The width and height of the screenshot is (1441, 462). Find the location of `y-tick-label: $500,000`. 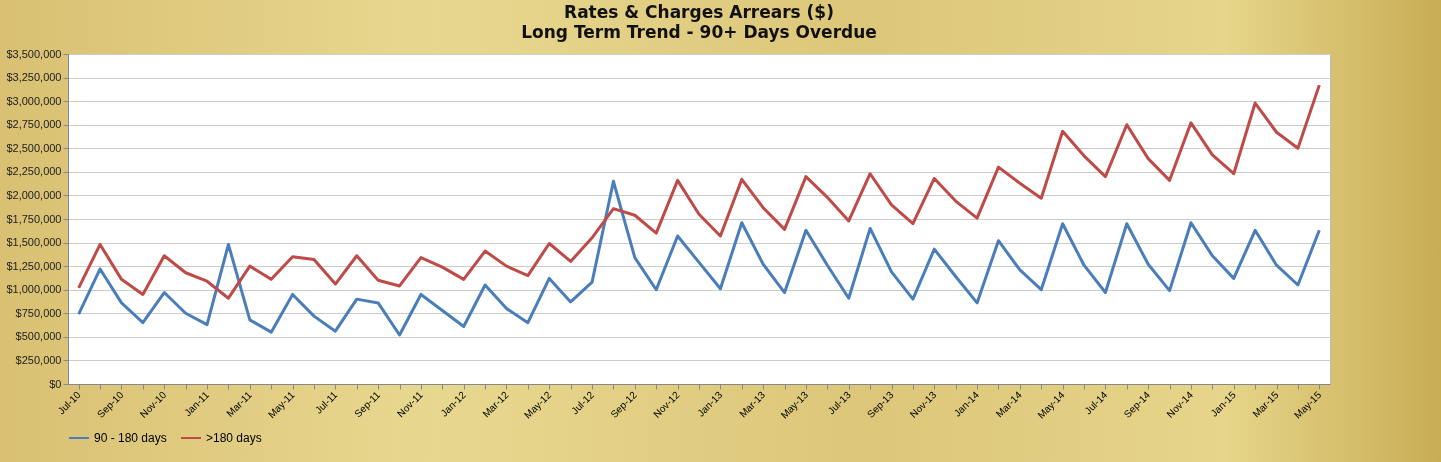

y-tick-label: $500,000 is located at coordinates (38, 336).